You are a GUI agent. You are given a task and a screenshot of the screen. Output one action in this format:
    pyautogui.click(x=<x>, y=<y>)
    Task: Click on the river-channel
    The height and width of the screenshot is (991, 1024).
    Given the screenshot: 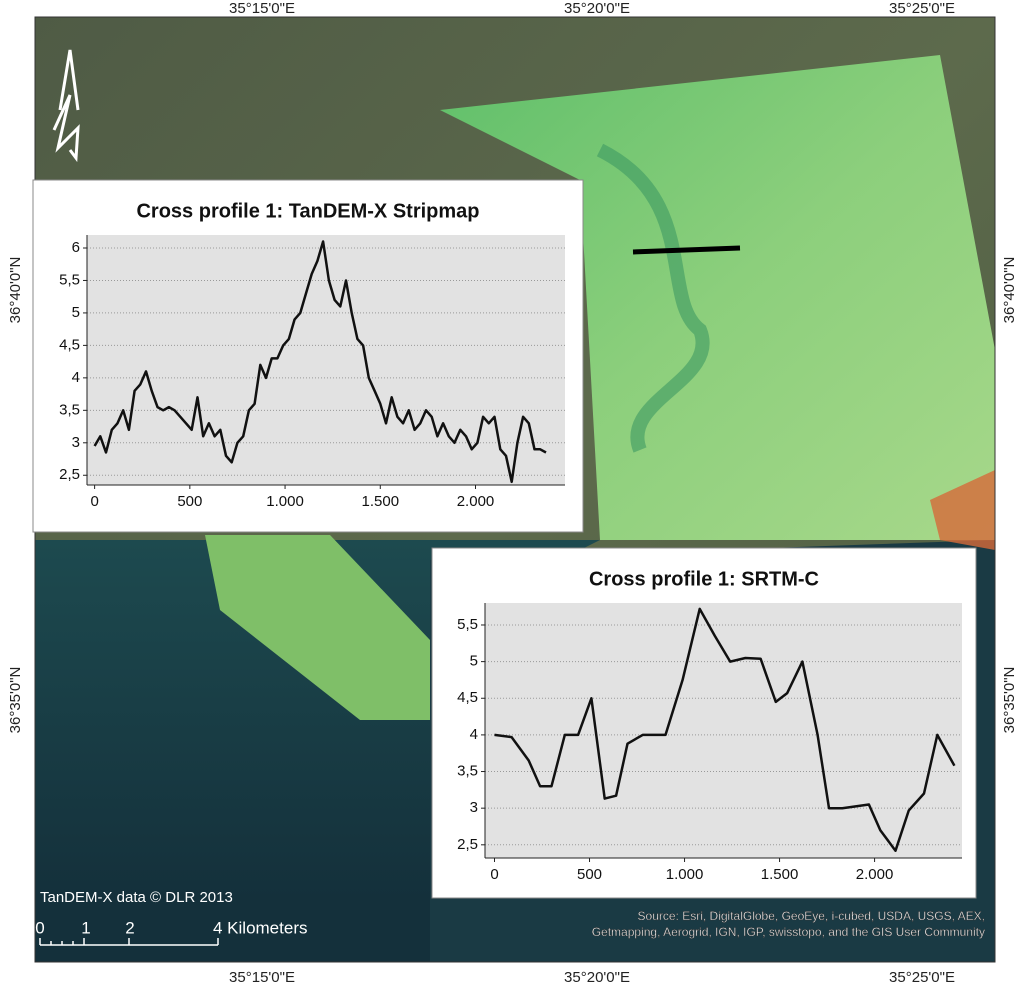 What is the action you would take?
    pyautogui.click(x=653, y=298)
    